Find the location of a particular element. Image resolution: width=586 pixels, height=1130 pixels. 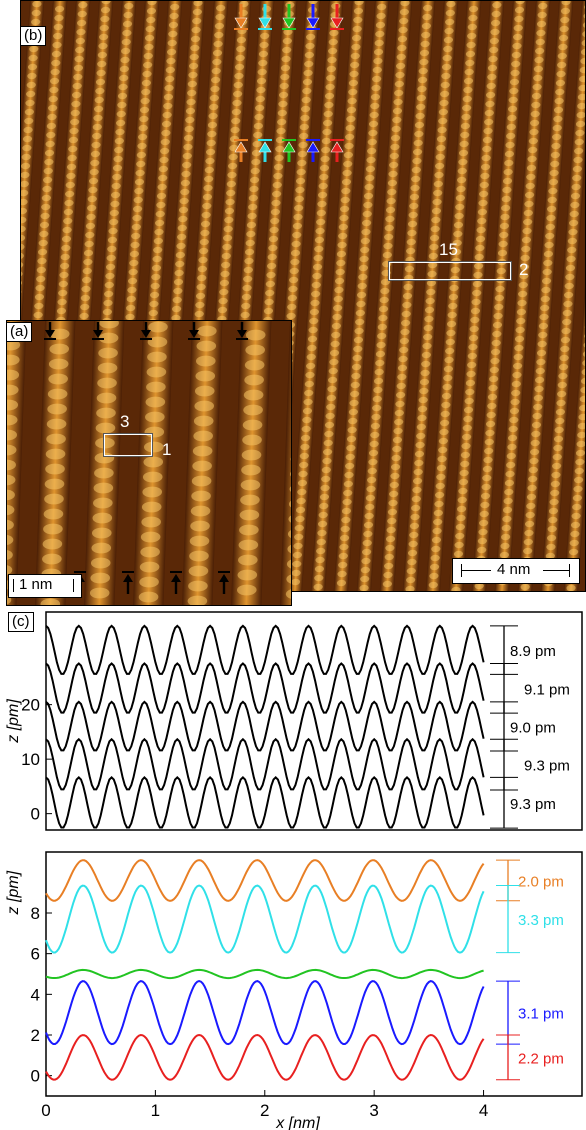

height-annotation: 2.2 pm is located at coordinates (541, 1058).